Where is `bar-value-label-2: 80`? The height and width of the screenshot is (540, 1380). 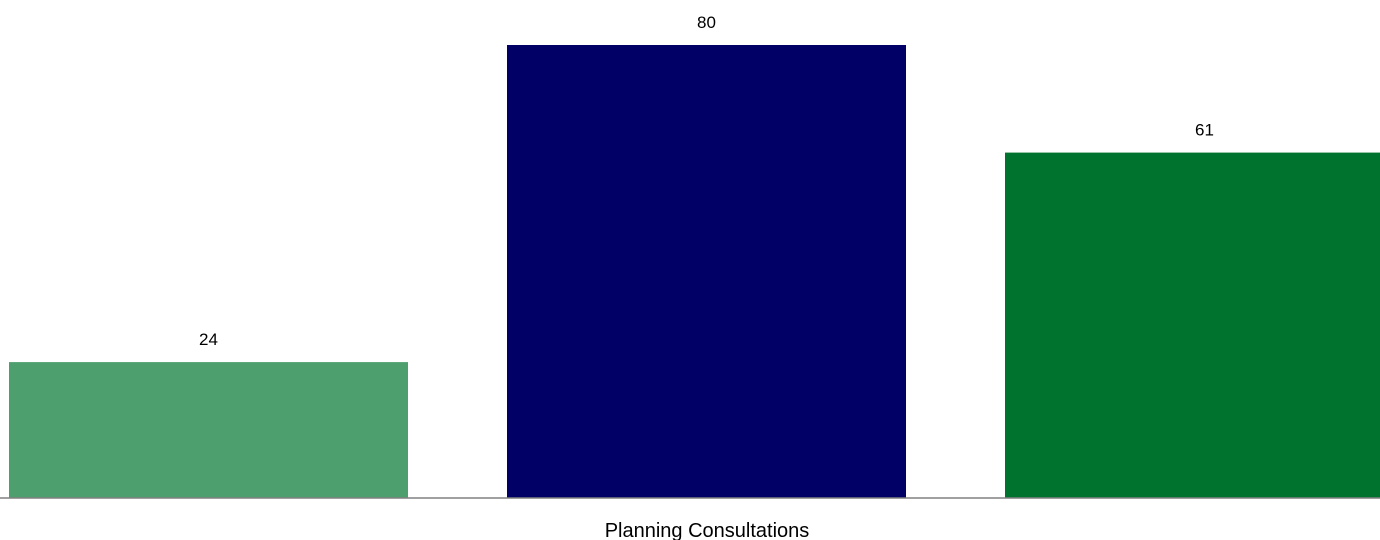
bar-value-label-2: 80 is located at coordinates (706, 22).